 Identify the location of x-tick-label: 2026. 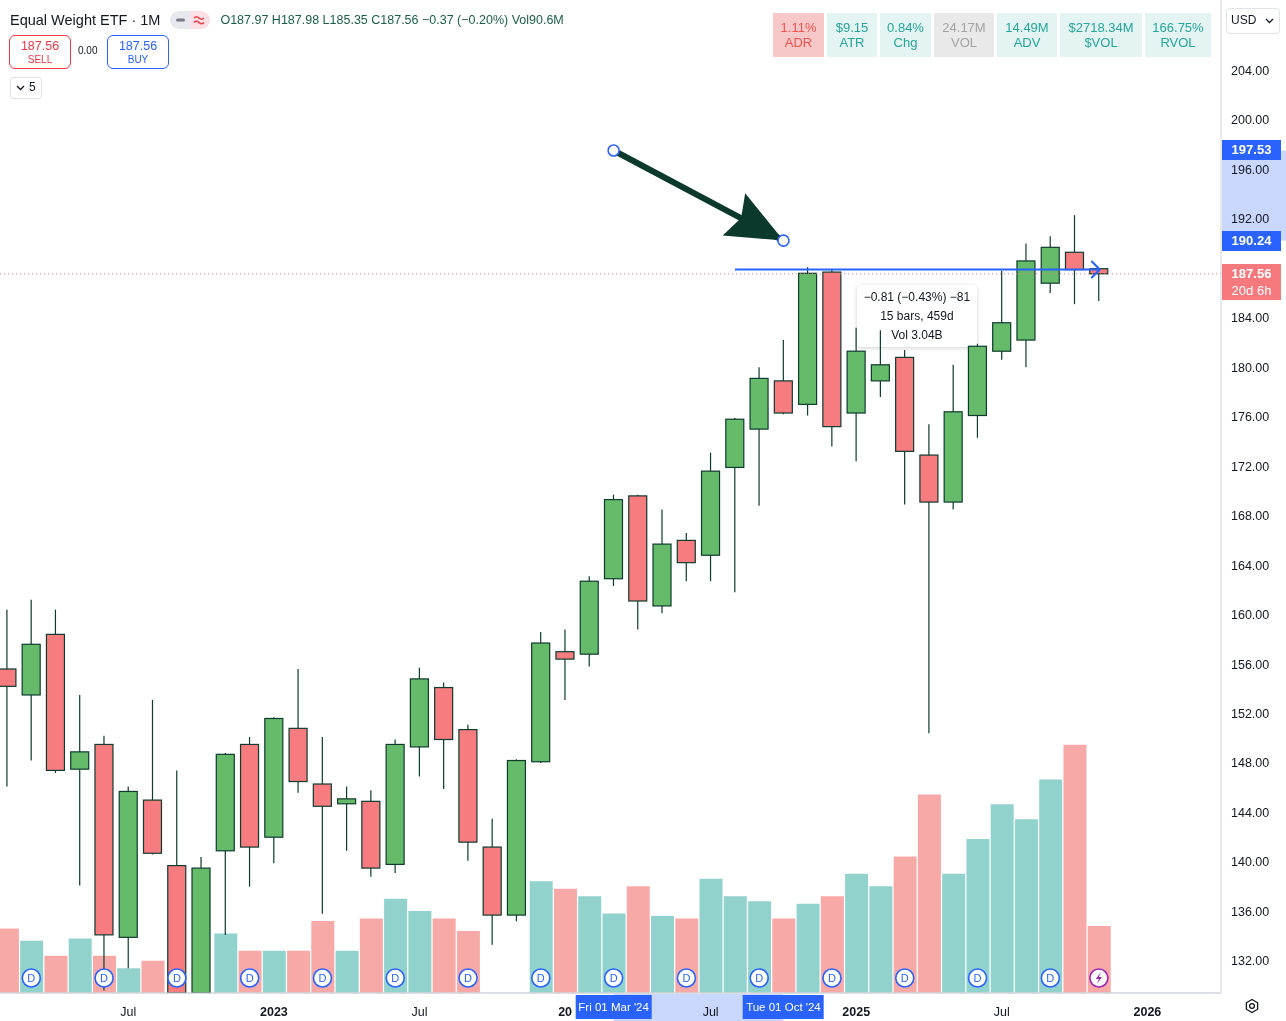
(1147, 1012).